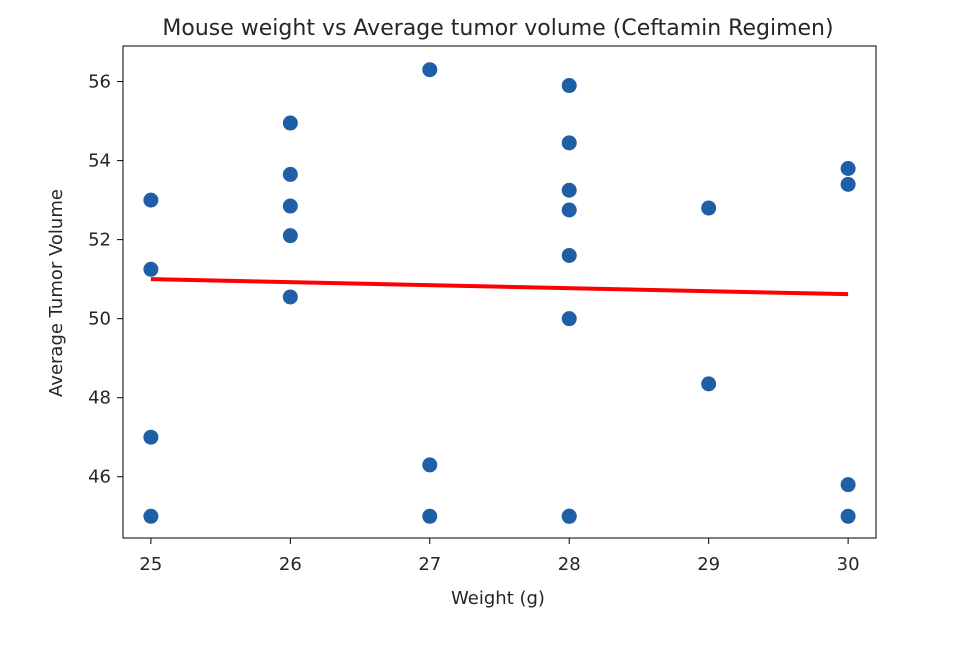 This screenshot has height=654, width=974. I want to click on regression-line, so click(499, 287).